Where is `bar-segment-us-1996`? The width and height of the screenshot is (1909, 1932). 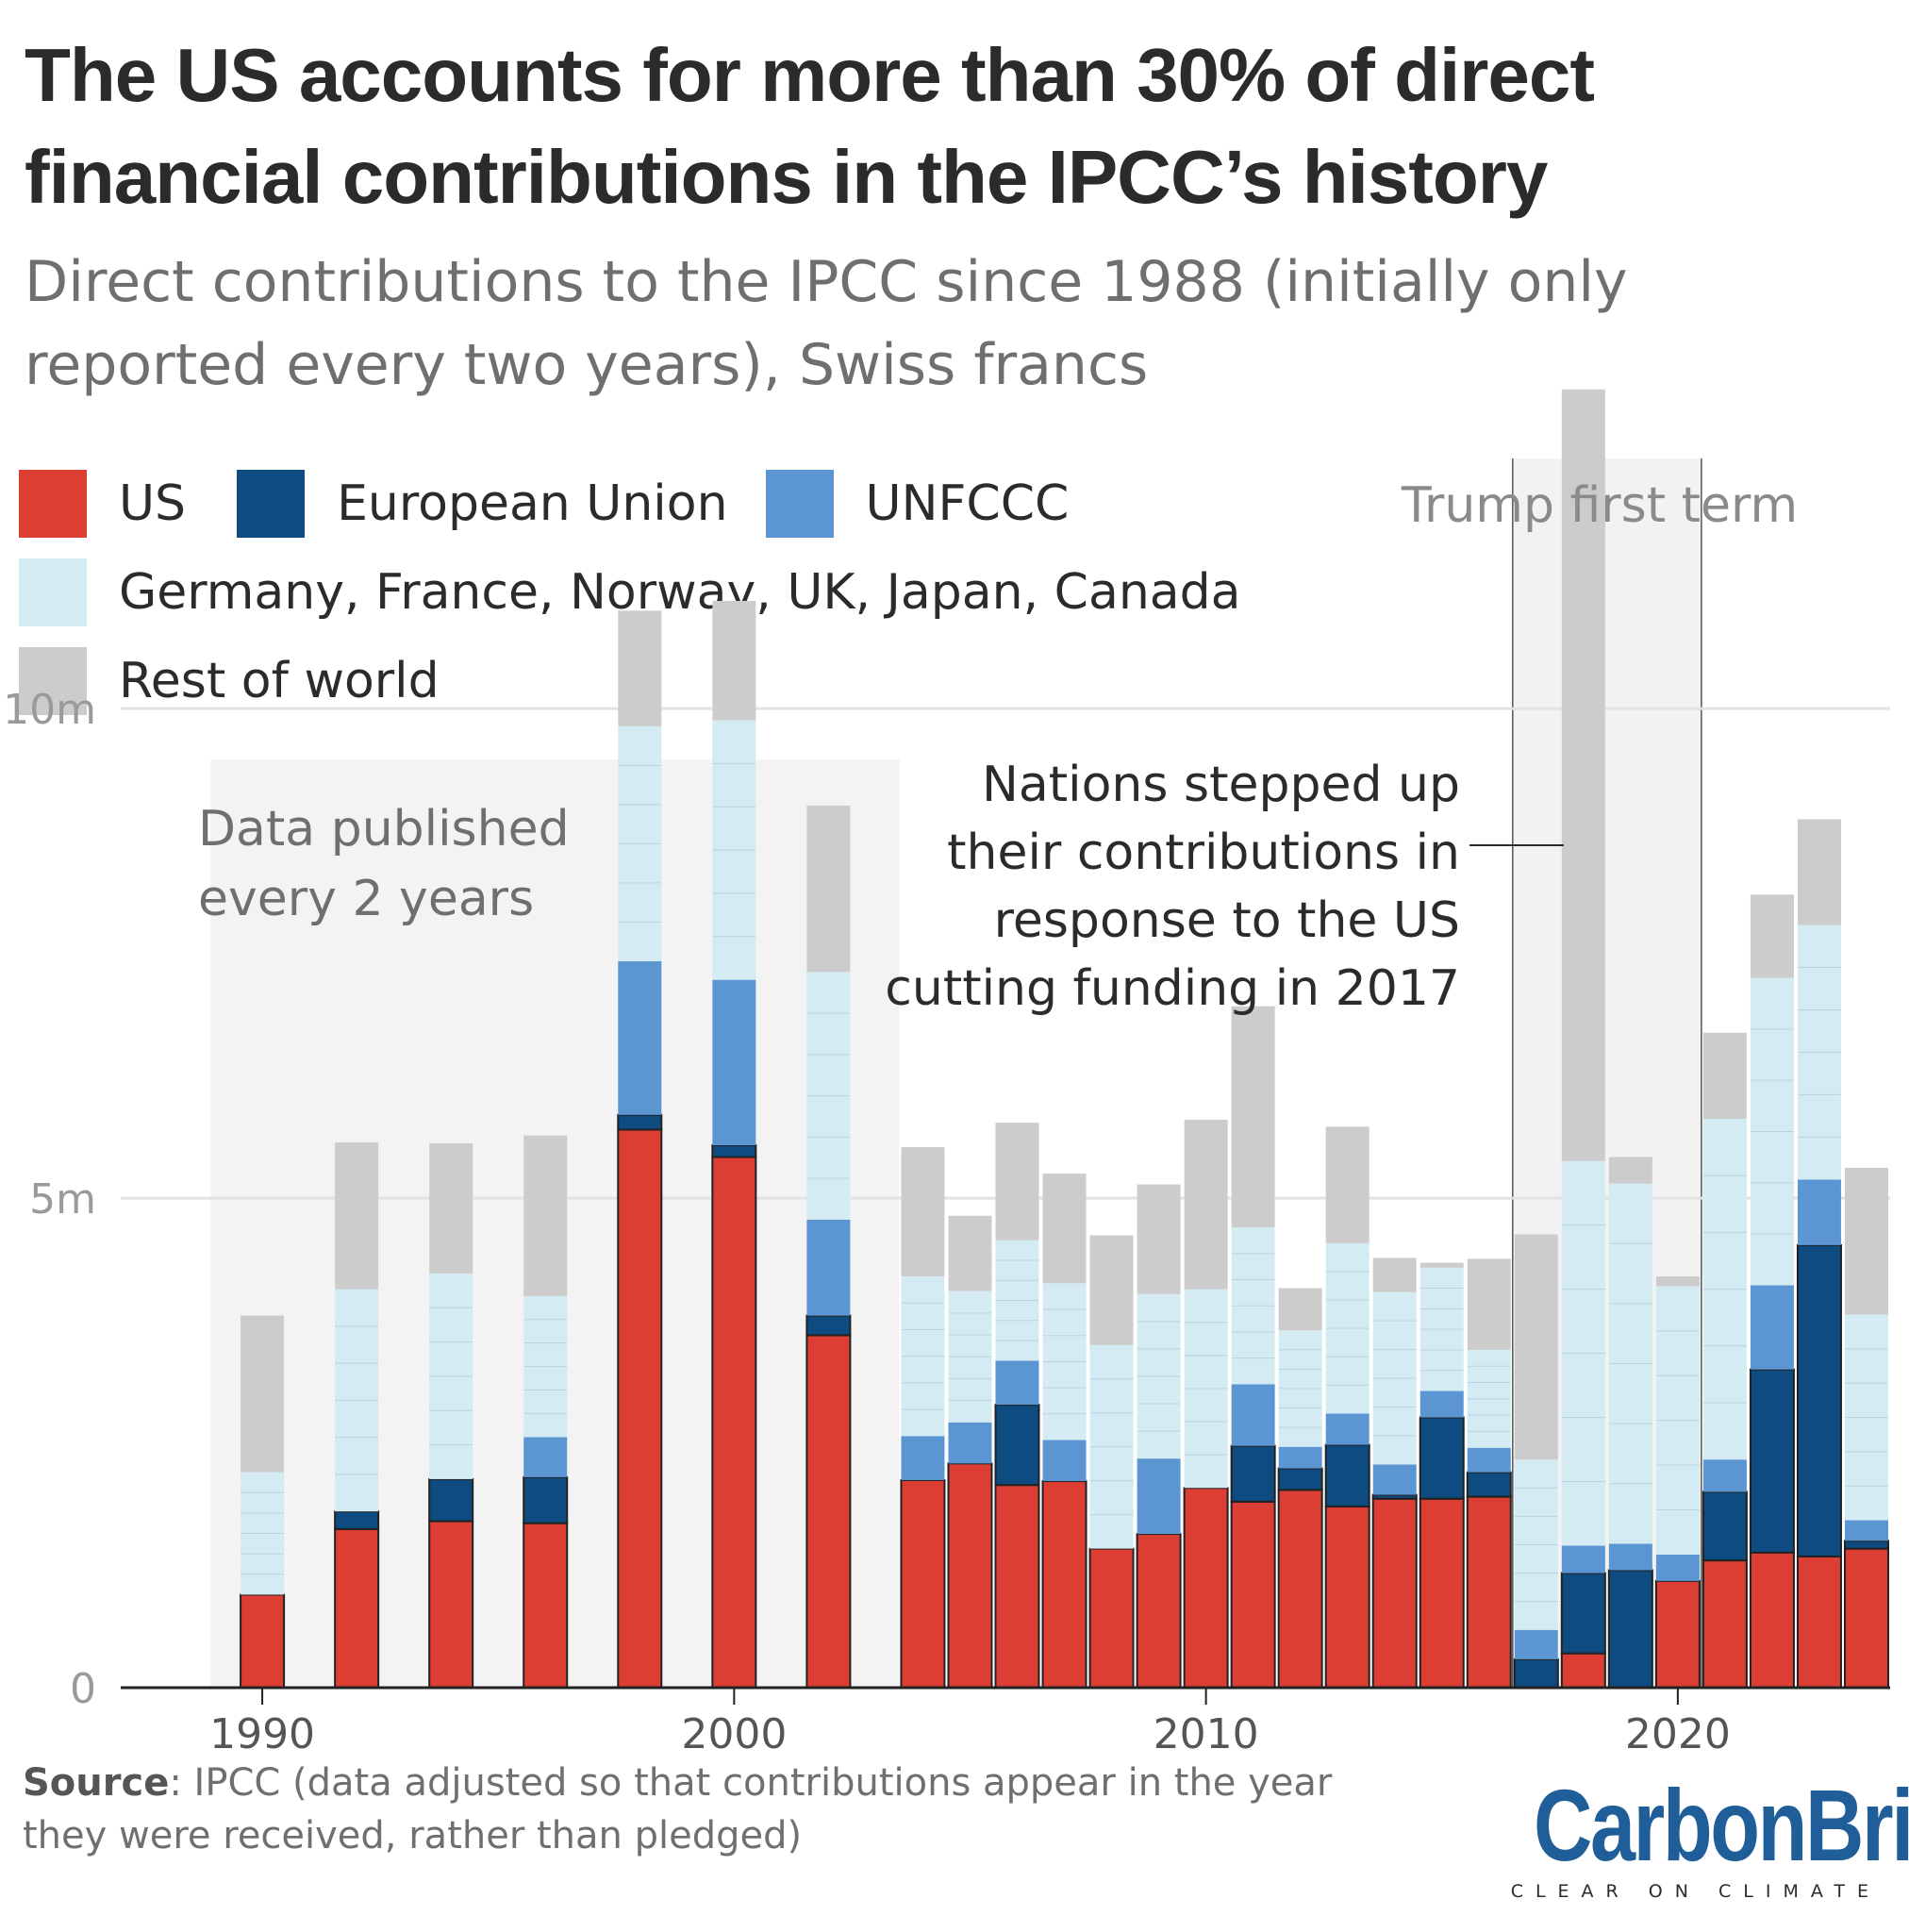 bar-segment-us-1996 is located at coordinates (546, 1606).